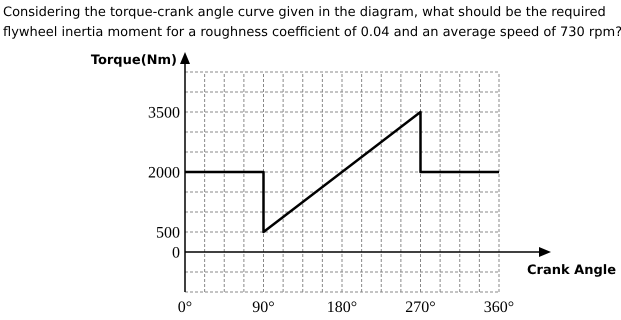 Image resolution: width=621 pixels, height=320 pixels. Describe the element at coordinates (185, 307) in the screenshot. I see `x-tick-label: 0°` at that location.